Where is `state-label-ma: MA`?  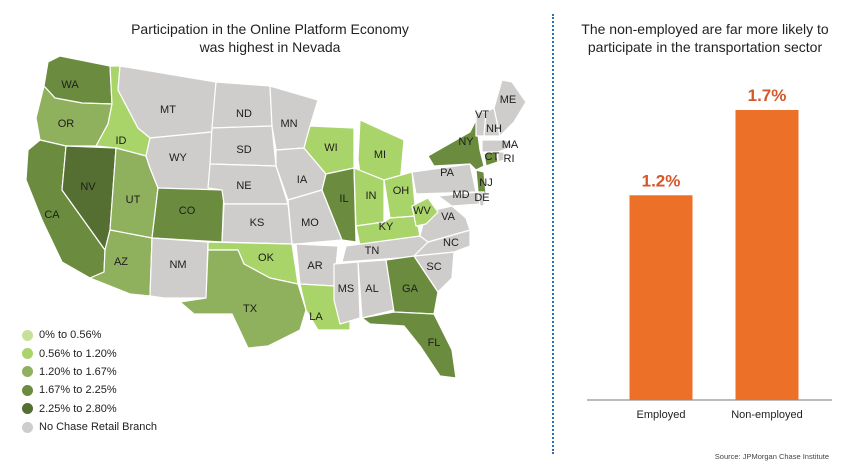 state-label-ma: MA is located at coordinates (510, 145).